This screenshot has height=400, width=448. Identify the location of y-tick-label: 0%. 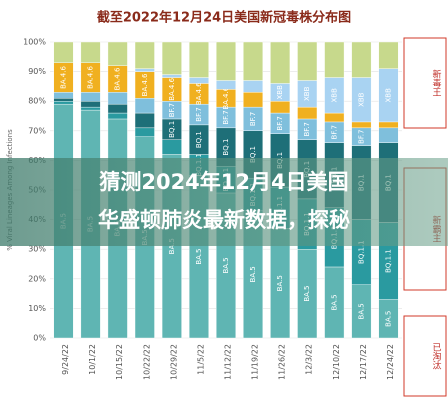
(39, 338).